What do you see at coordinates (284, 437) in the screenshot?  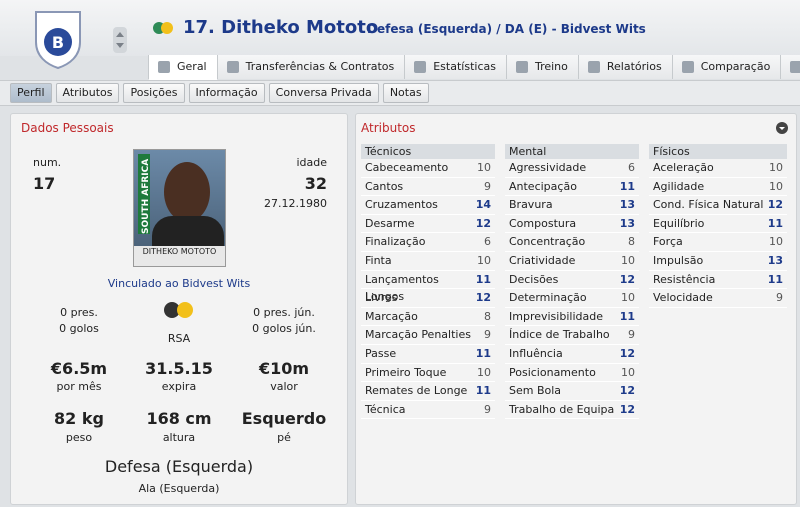 I see `label: pé` at bounding box center [284, 437].